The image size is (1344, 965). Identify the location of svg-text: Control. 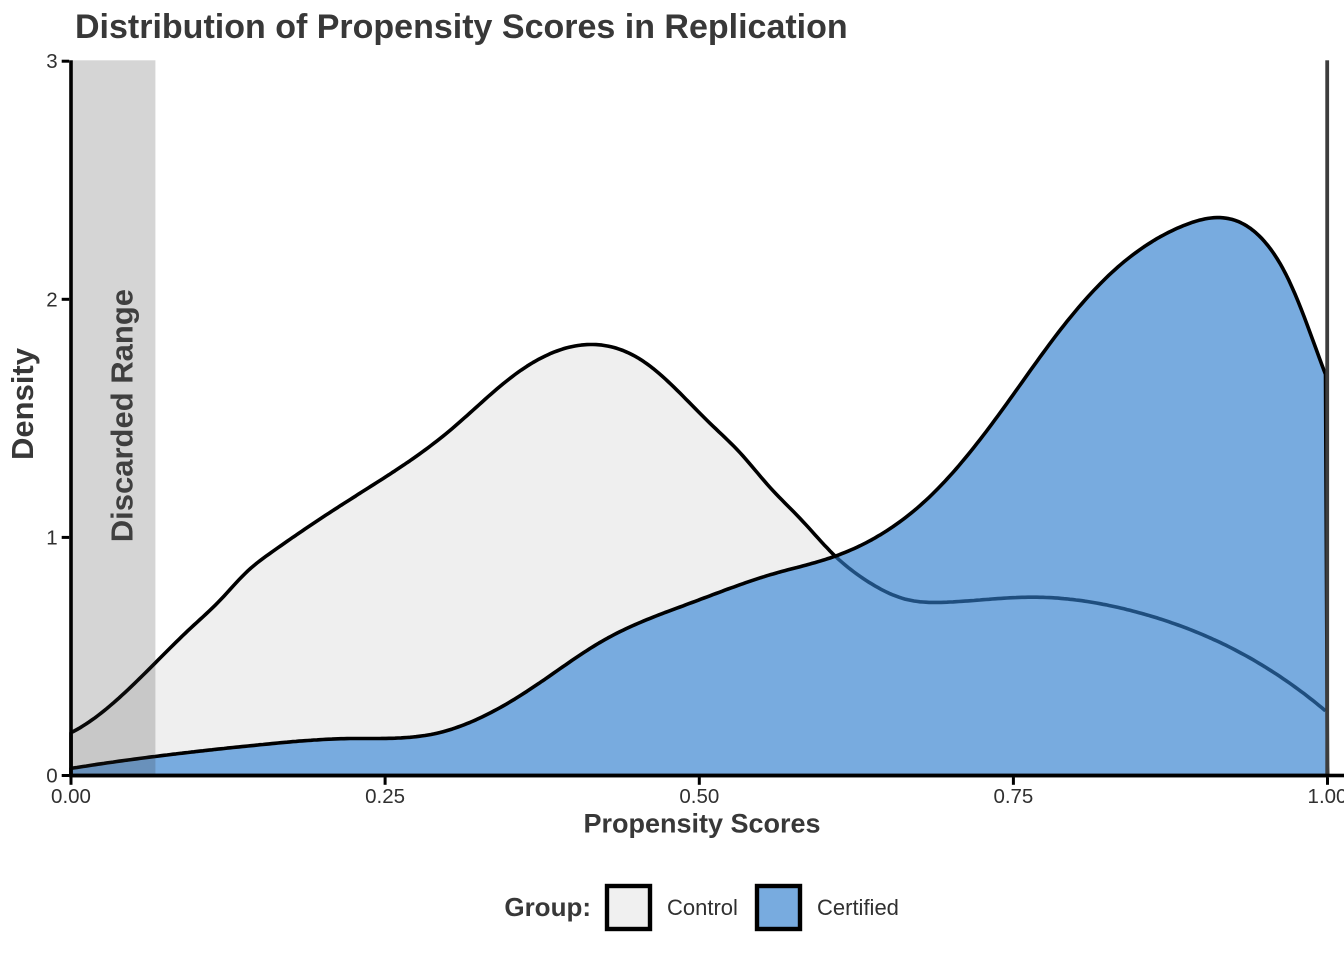
(702, 907).